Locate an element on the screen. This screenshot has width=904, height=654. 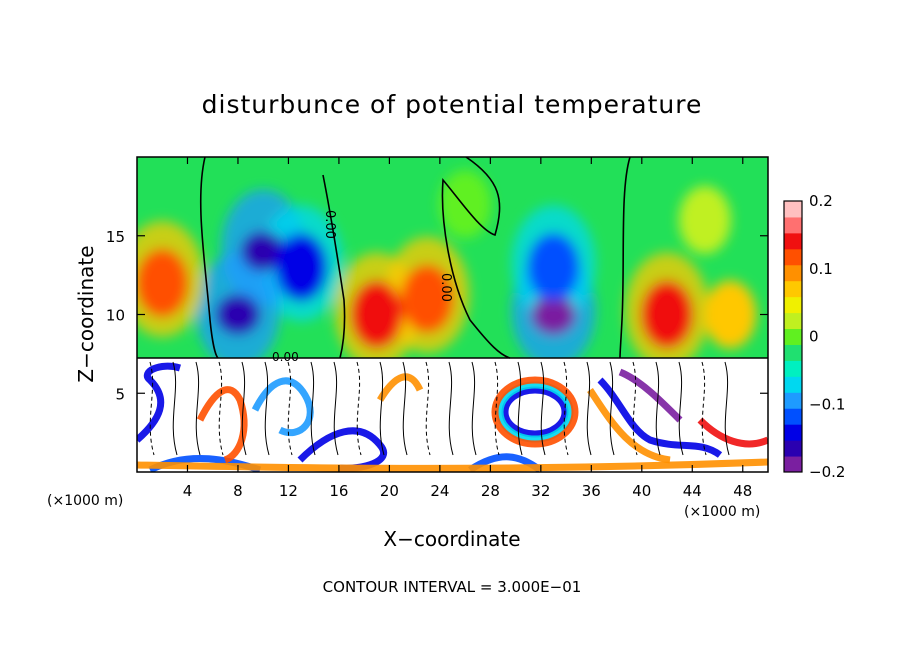
x-tick-label-32: 32 is located at coordinates (540, 491).